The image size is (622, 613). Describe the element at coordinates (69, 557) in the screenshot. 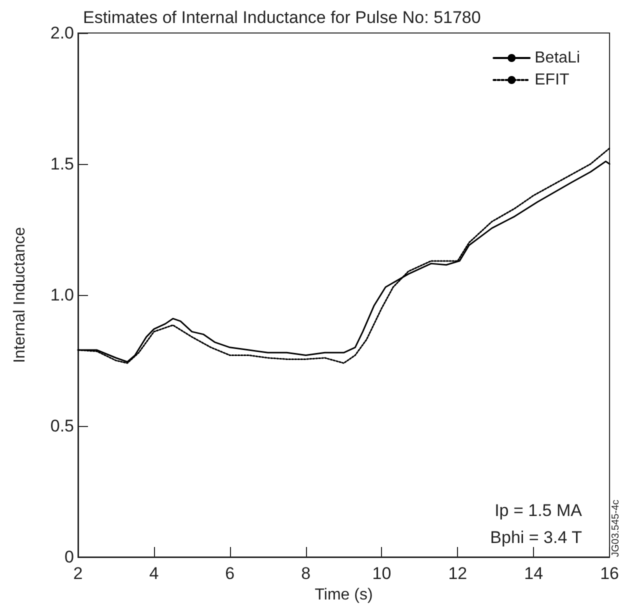

I see `y-tick-label: 0` at that location.